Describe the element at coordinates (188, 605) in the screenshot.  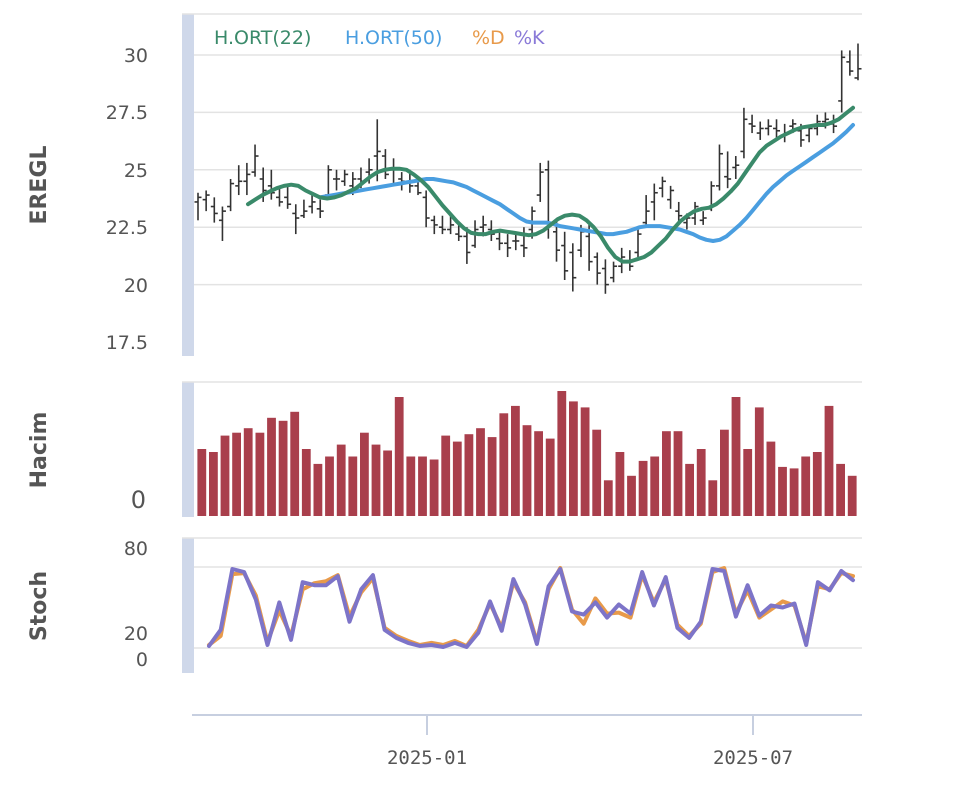
I see `stoch-axis-band` at that location.